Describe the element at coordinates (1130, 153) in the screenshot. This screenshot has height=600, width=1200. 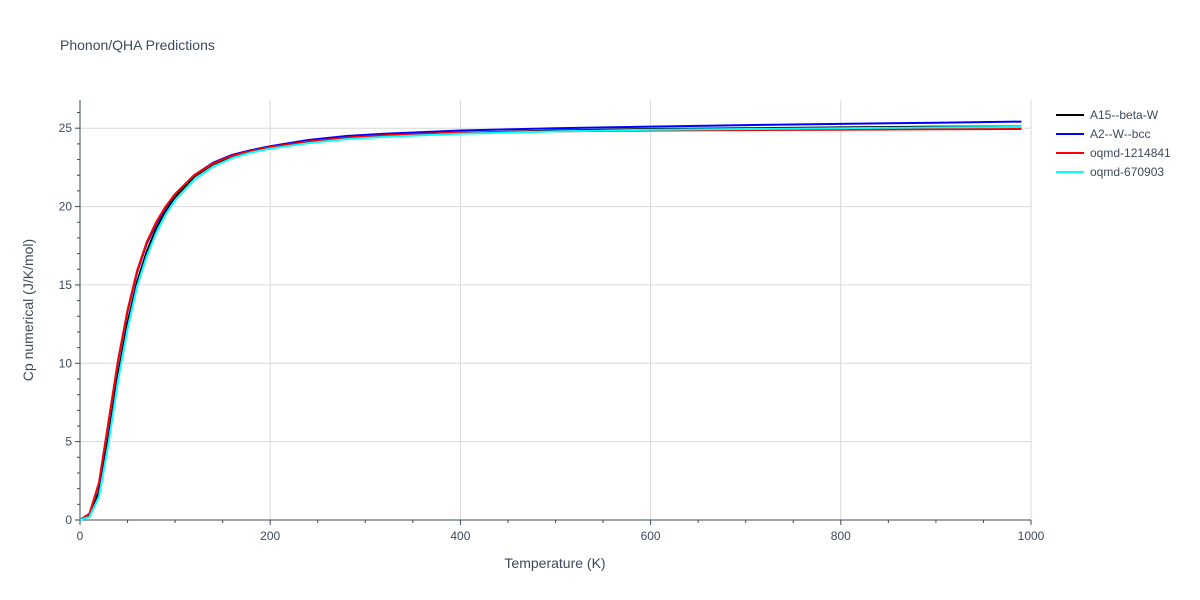
I see `legend-label-3: oqmd-1214841` at that location.